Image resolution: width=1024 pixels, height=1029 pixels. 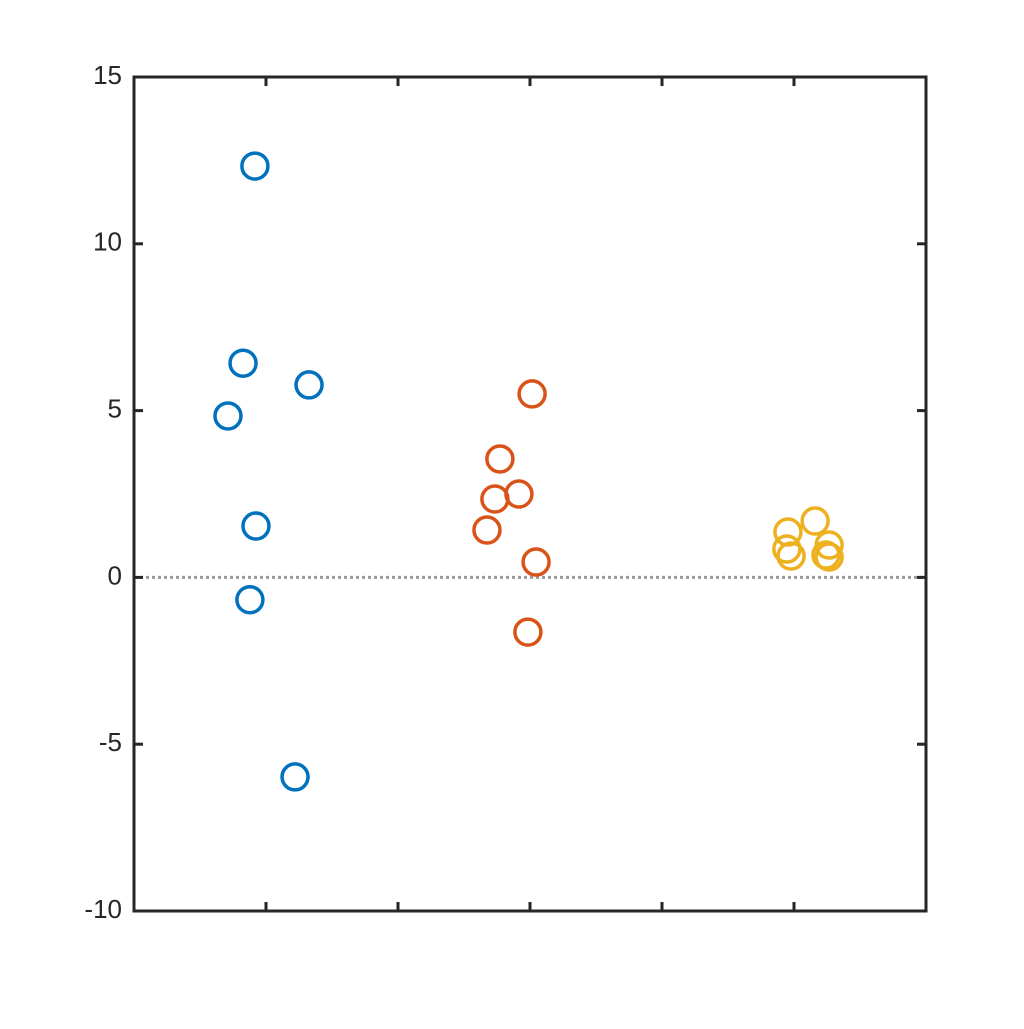 I want to click on y-tick-label: 10, so click(x=107, y=242).